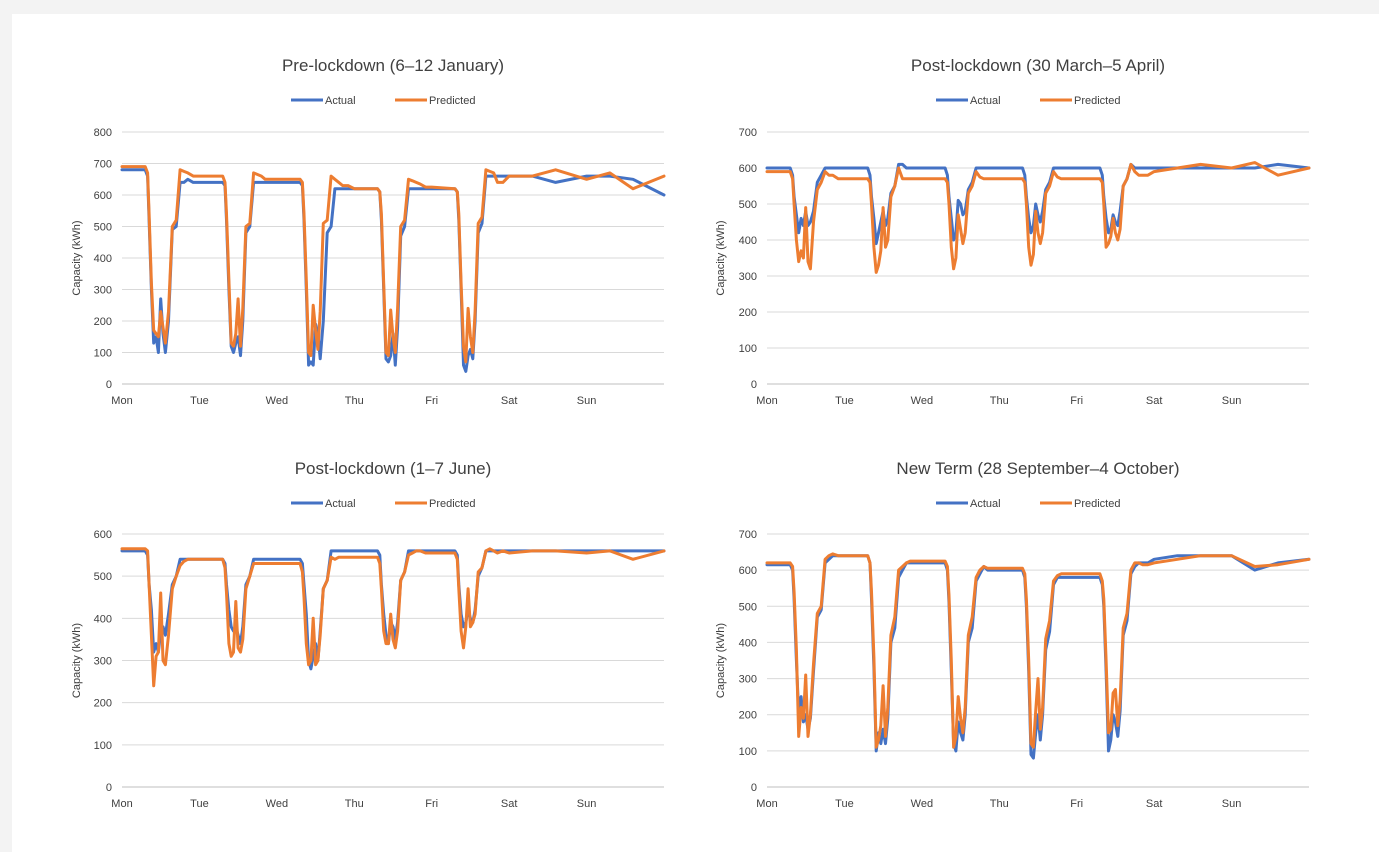 This screenshot has height=852, width=1379. I want to click on y-tick-label: 800, so click(103, 133).